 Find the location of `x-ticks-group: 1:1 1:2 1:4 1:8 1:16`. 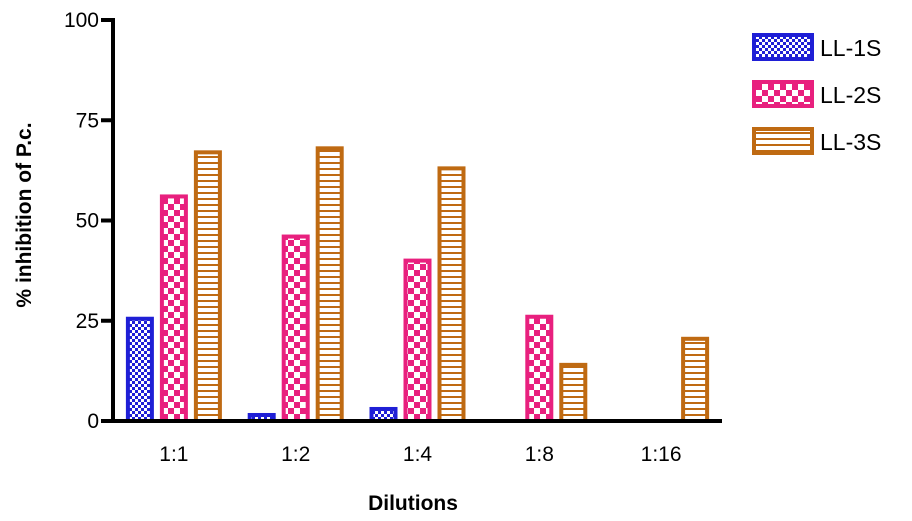

x-ticks-group: 1:1 1:2 1:4 1:8 1:16 is located at coordinates (420, 454).